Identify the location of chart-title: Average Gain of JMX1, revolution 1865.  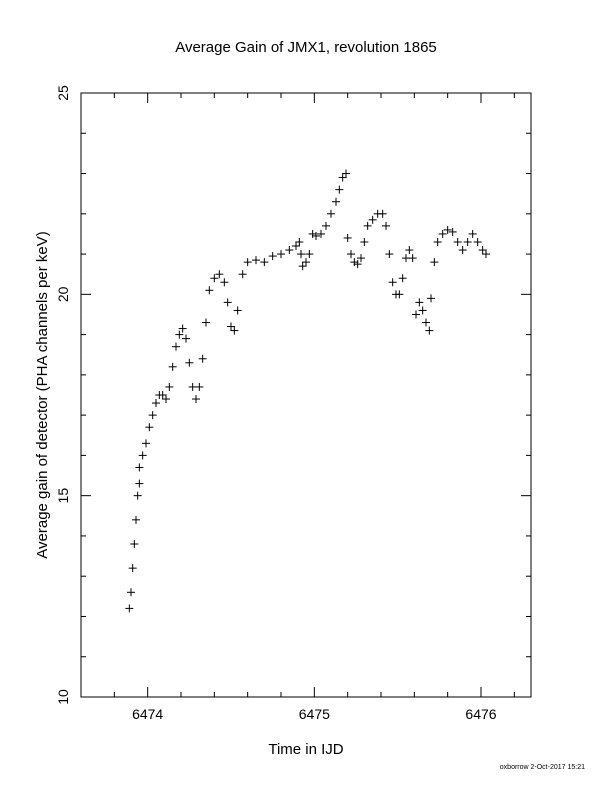
(306, 47).